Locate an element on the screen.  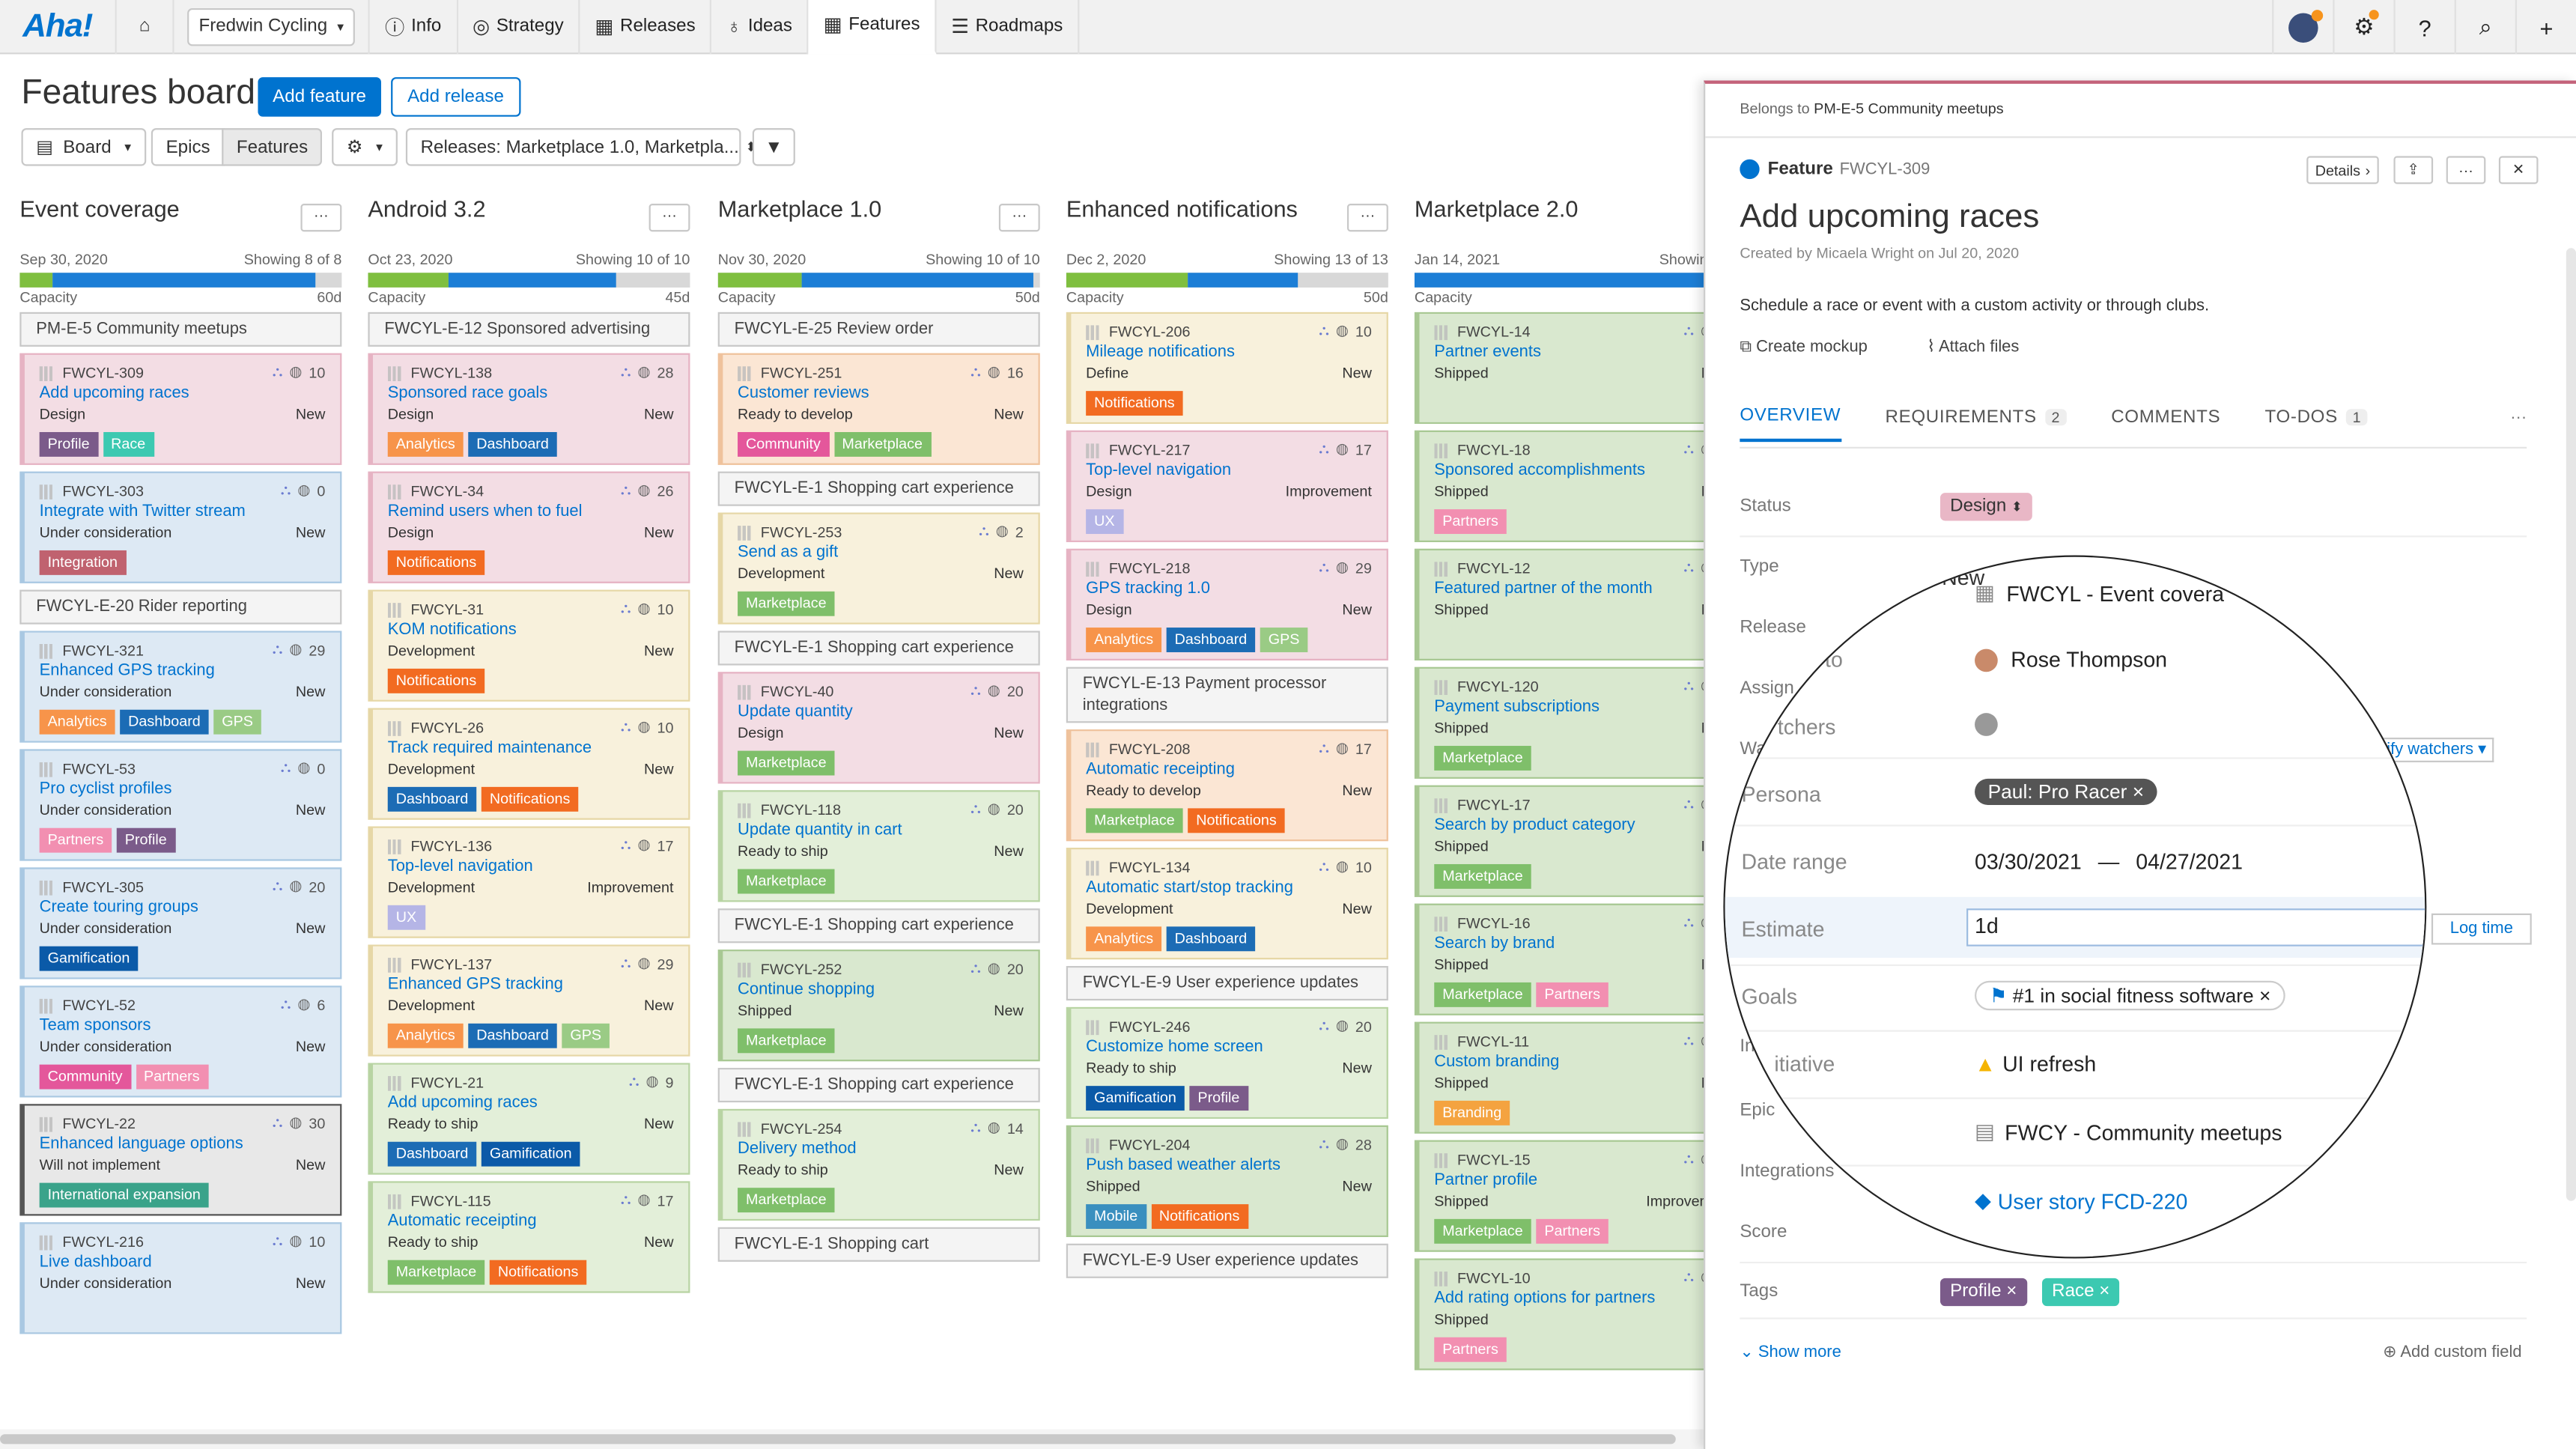
card-title: Add upcoming races is located at coordinates (114, 393).